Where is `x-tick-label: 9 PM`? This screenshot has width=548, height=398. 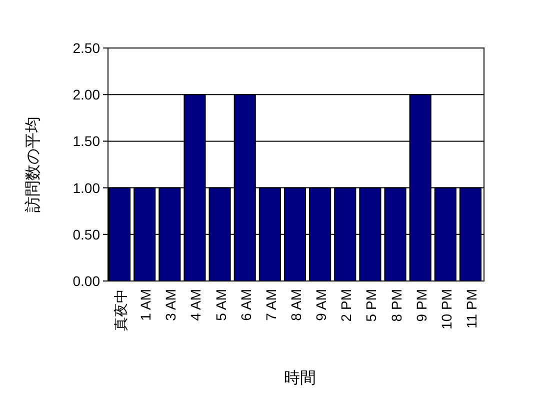
x-tick-label: 9 PM is located at coordinates (421, 305).